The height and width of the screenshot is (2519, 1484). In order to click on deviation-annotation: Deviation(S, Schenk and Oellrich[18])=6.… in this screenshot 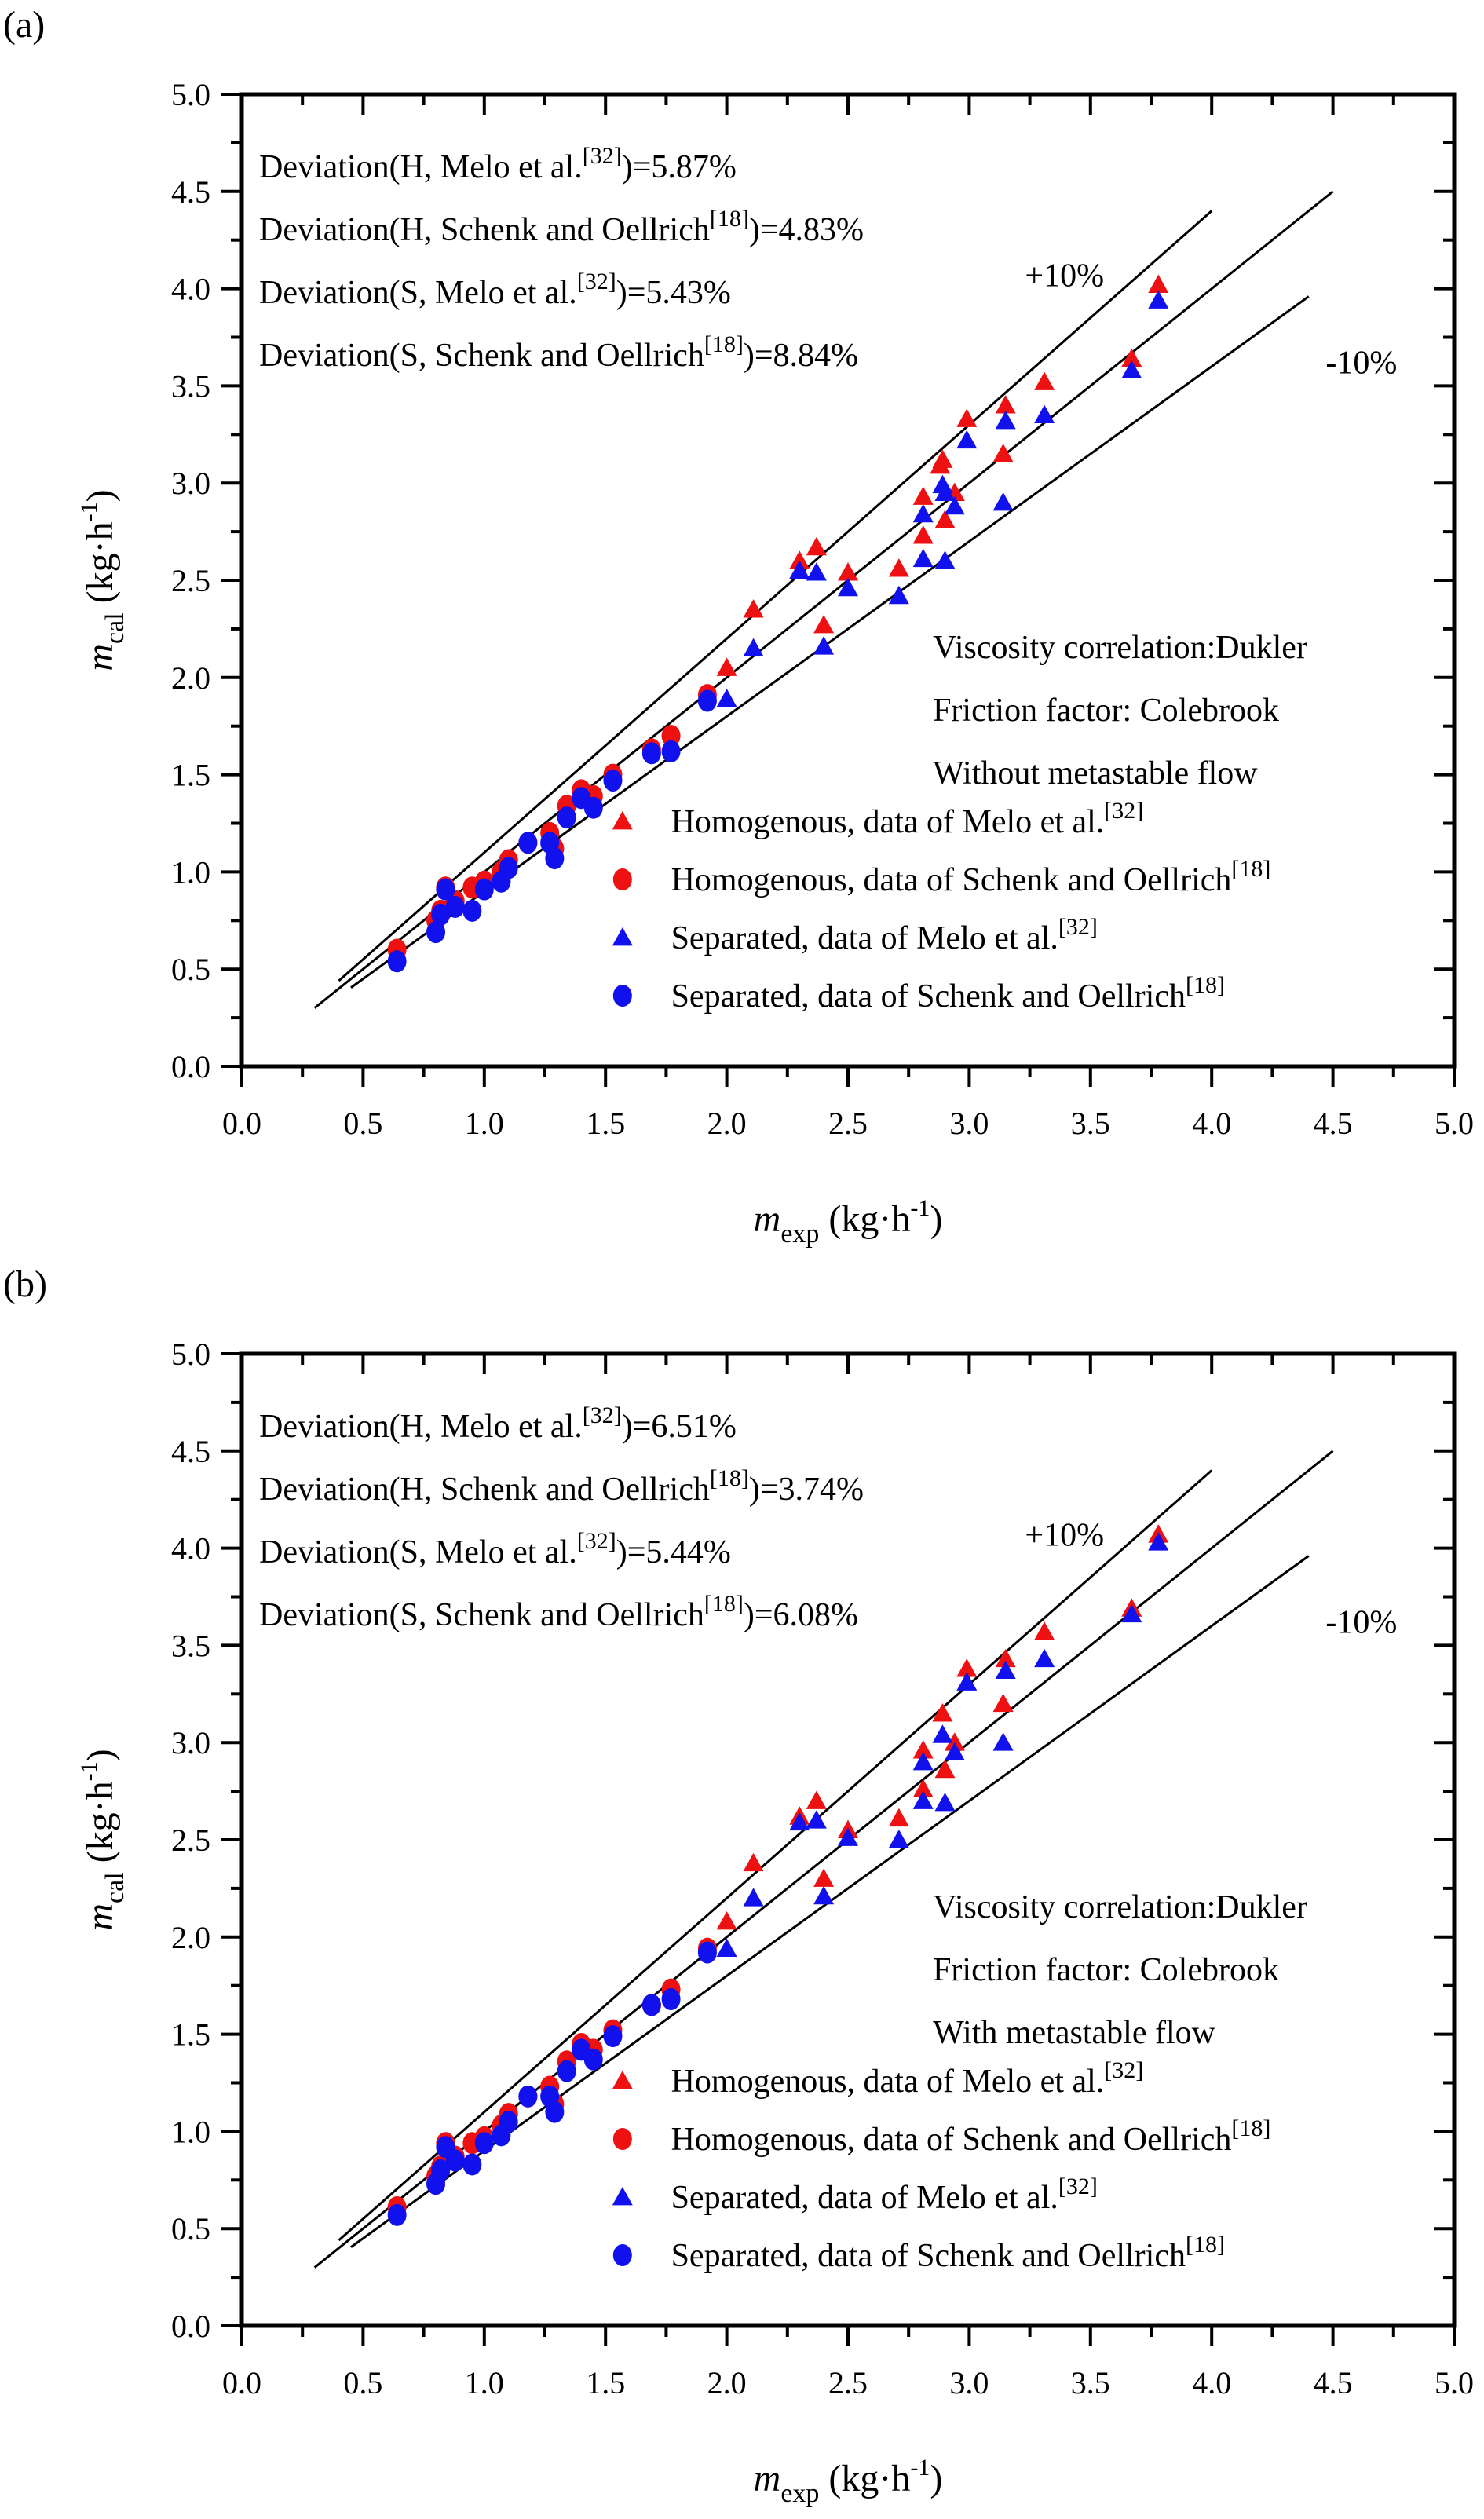, I will do `click(559, 1612)`.